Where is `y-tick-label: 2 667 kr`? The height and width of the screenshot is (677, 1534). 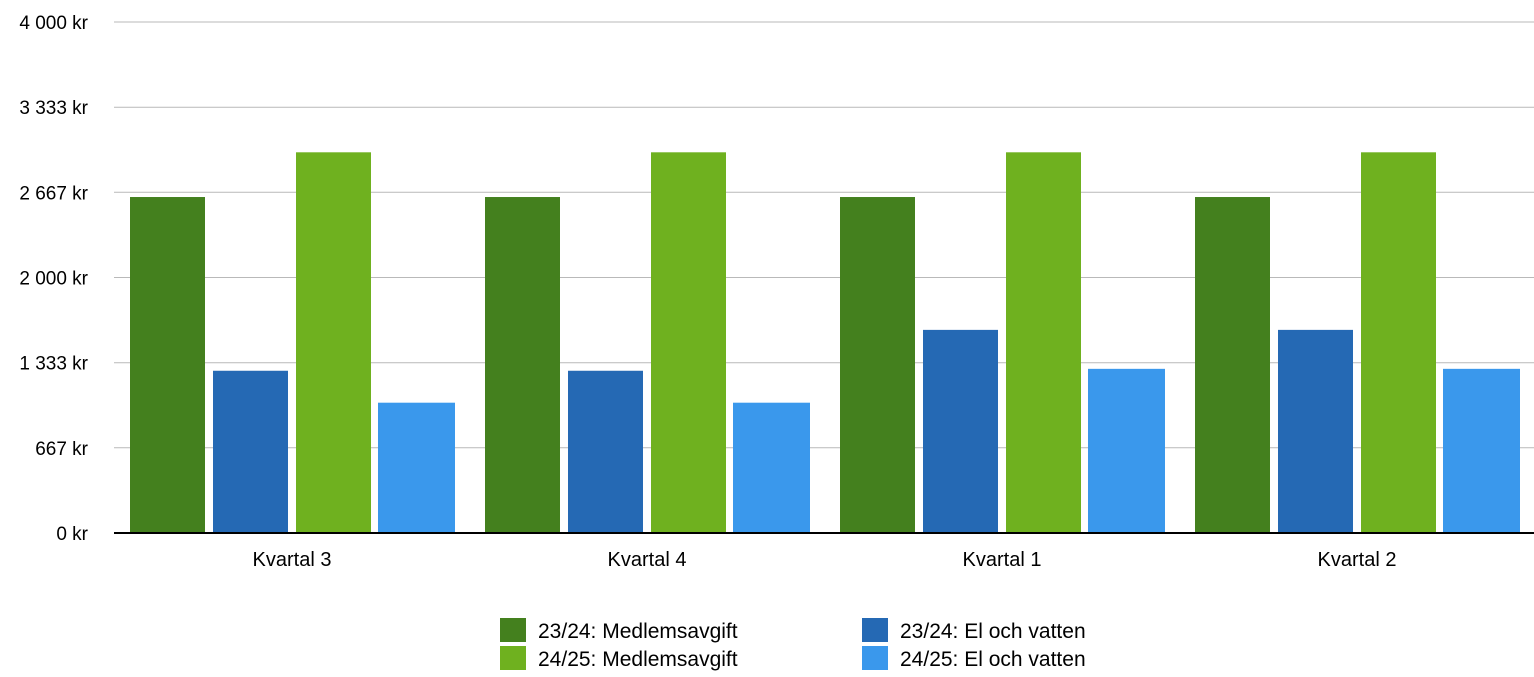 y-tick-label: 2 667 kr is located at coordinates (53, 193).